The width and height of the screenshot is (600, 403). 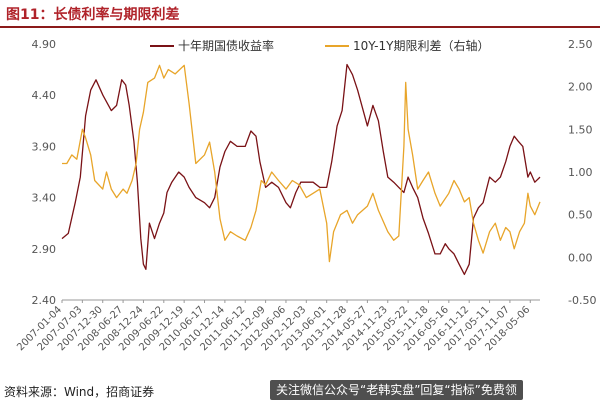 What do you see at coordinates (580, 215) in the screenshot?
I see `y-right-tick-label: 0.50` at bounding box center [580, 215].